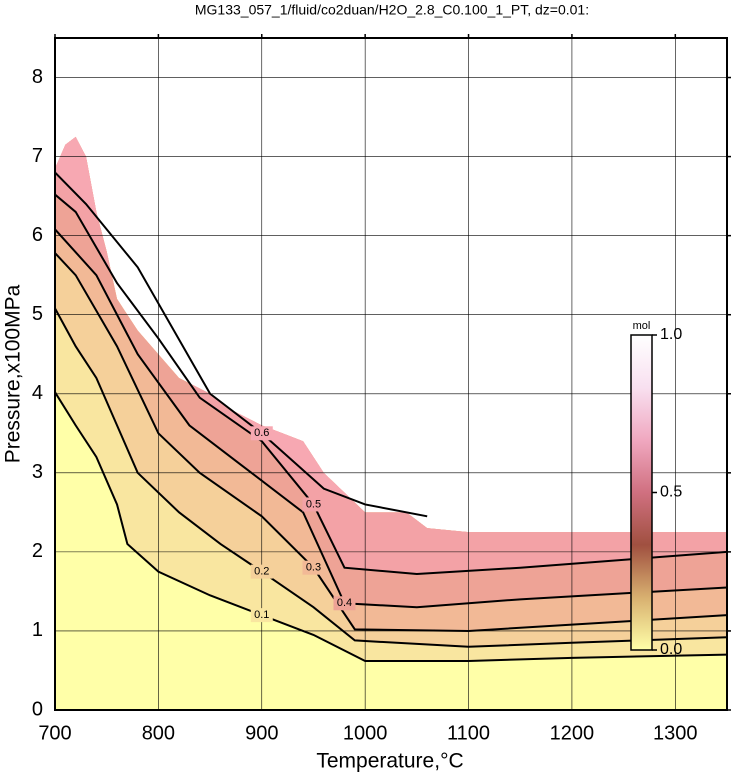 This screenshot has width=734, height=781. I want to click on x-tick-label: 1000, so click(365, 733).